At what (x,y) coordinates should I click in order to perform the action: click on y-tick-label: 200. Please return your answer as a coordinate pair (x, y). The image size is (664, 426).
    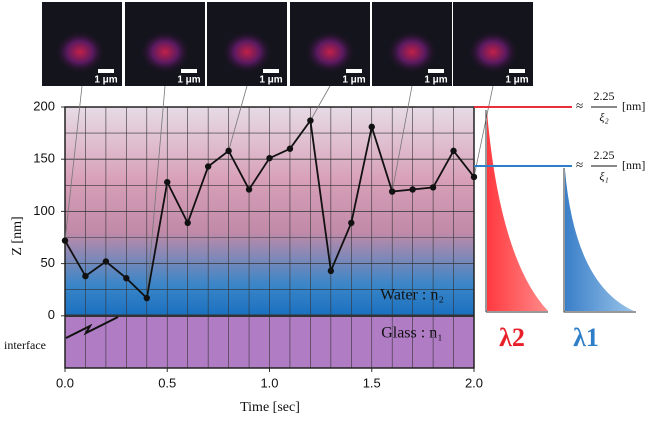
    Looking at the image, I should click on (44, 105).